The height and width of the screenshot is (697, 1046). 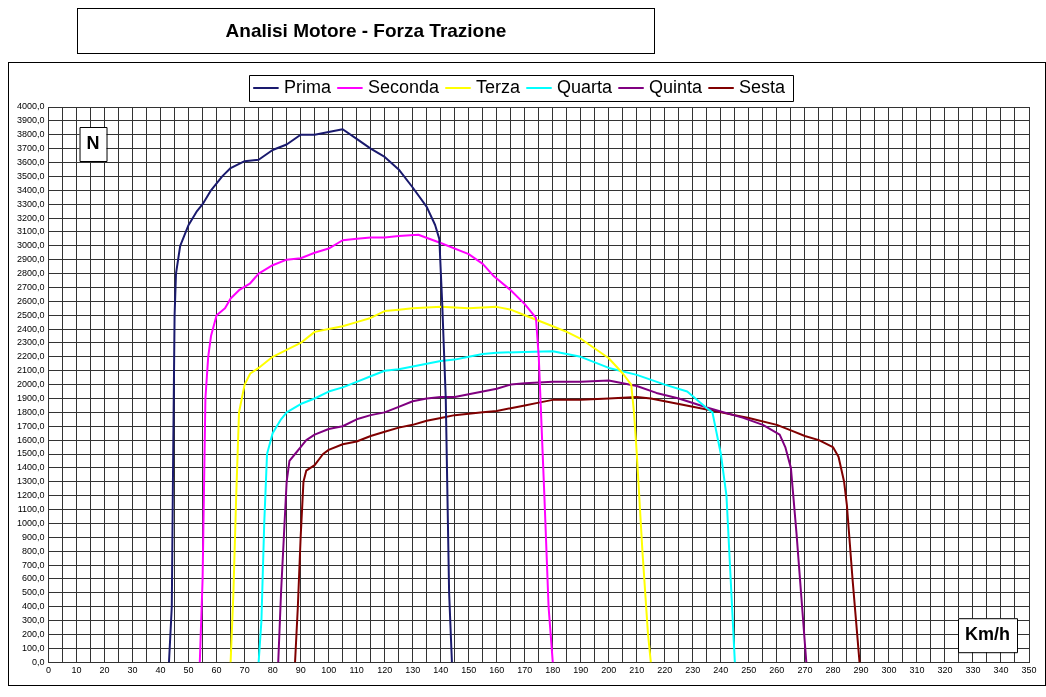 What do you see at coordinates (300, 670) in the screenshot?
I see `x-tick-label: 90` at bounding box center [300, 670].